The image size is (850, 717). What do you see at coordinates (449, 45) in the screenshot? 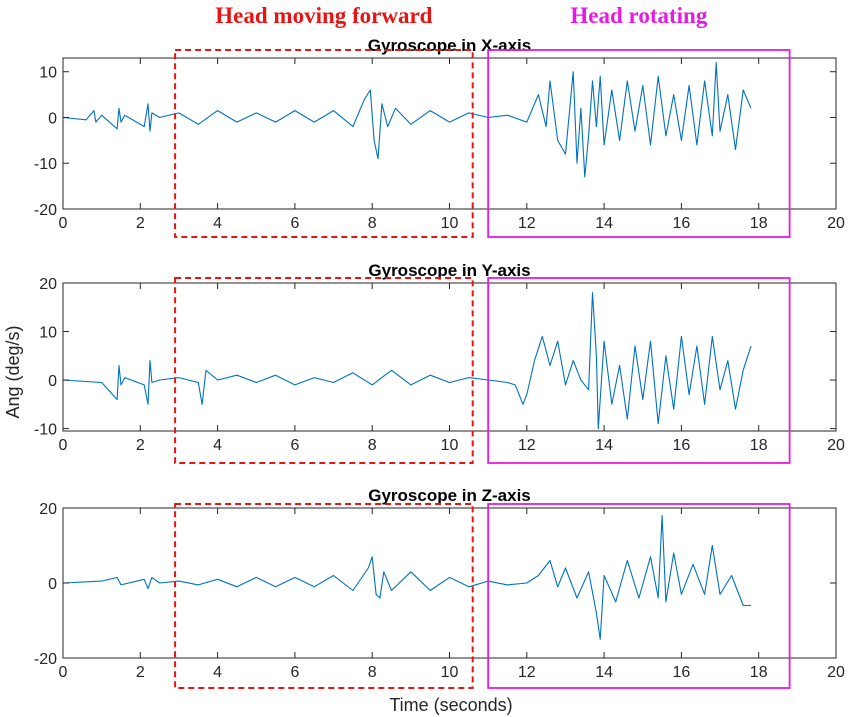
I see `subplot-title: Gyroscope in X-axis` at bounding box center [449, 45].